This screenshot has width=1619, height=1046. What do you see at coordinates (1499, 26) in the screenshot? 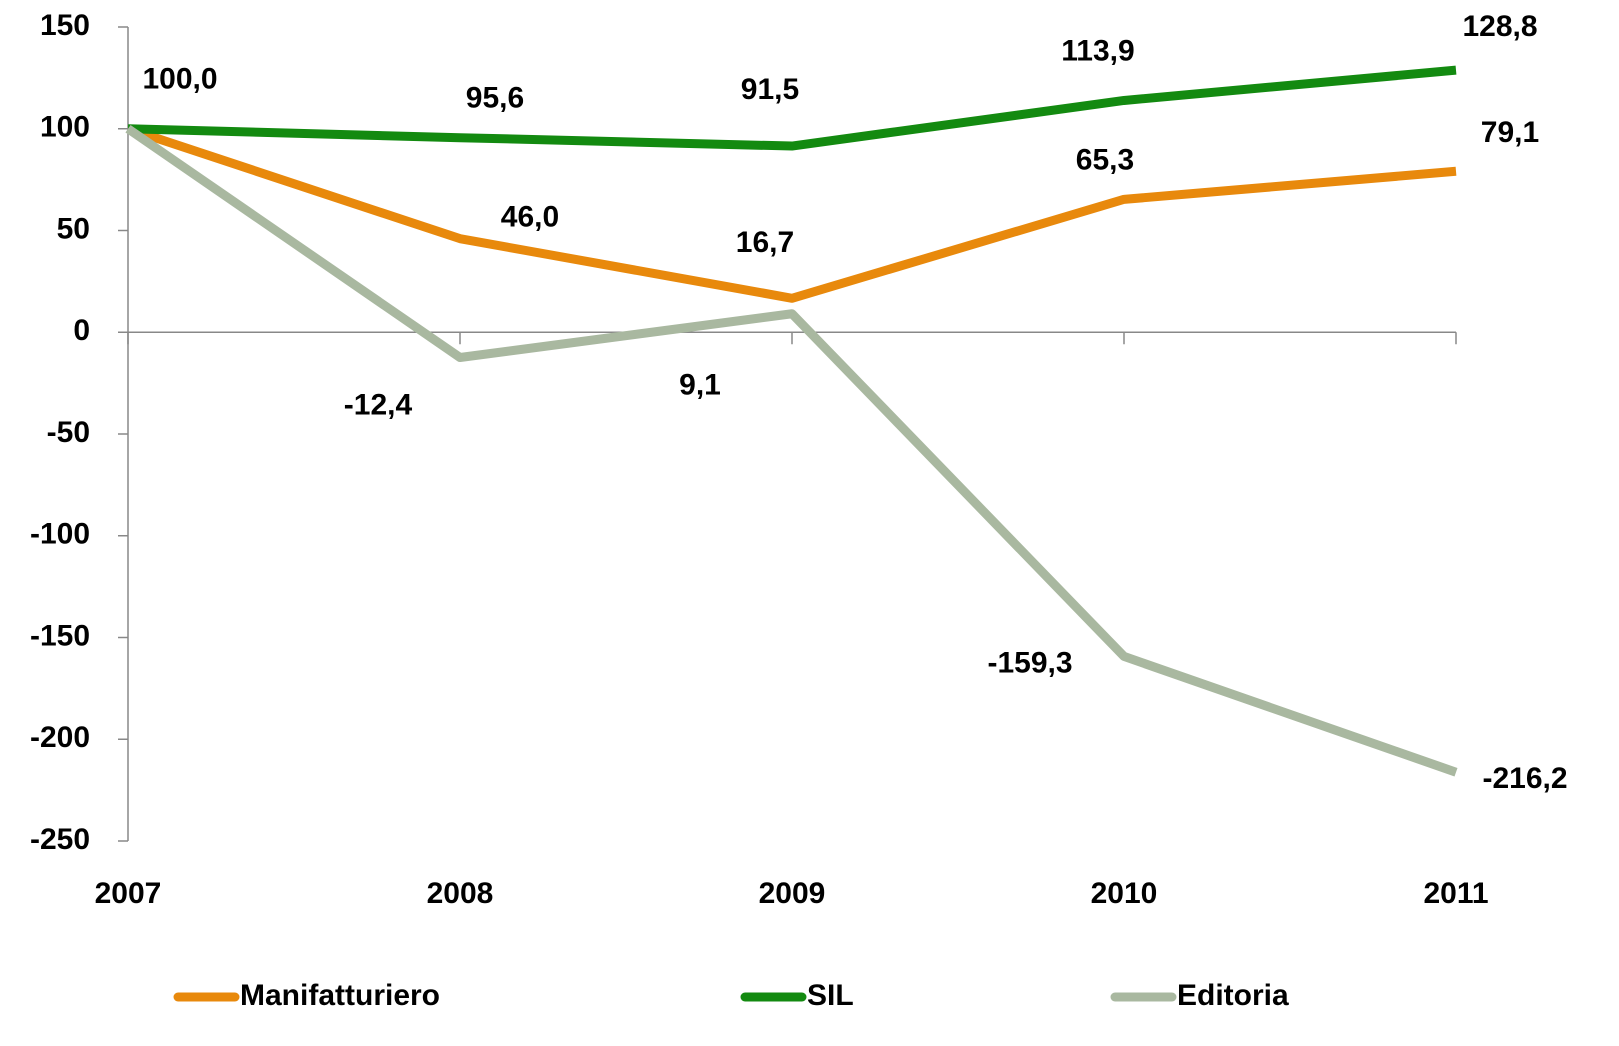
I see `data-label: 128,8` at bounding box center [1499, 26].